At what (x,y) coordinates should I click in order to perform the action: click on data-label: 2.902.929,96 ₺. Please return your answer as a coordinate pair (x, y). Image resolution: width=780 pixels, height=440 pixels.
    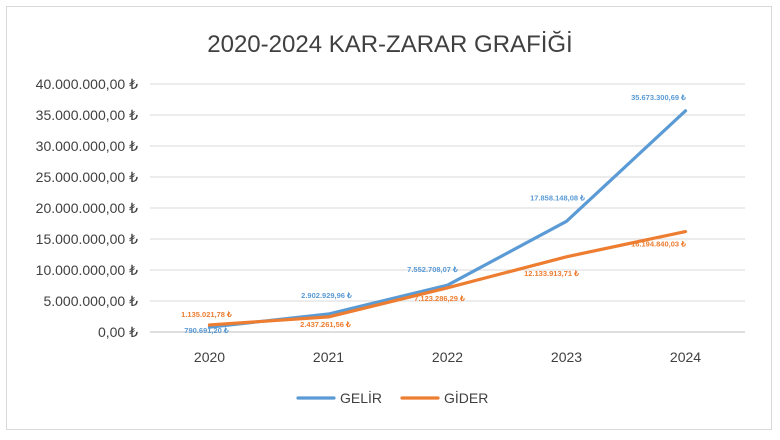
    Looking at the image, I should click on (327, 295).